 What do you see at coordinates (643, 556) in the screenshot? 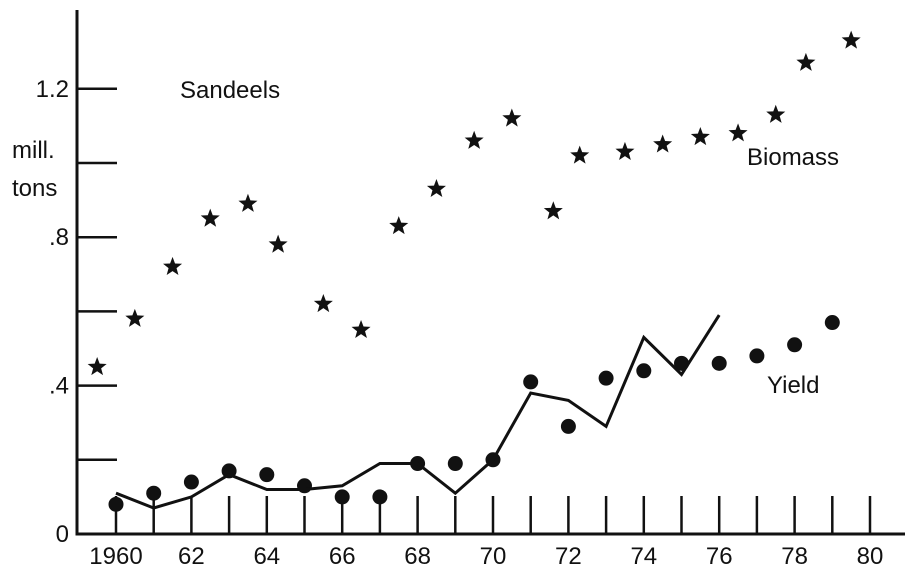
I see `x-tick-label: 74` at bounding box center [643, 556].